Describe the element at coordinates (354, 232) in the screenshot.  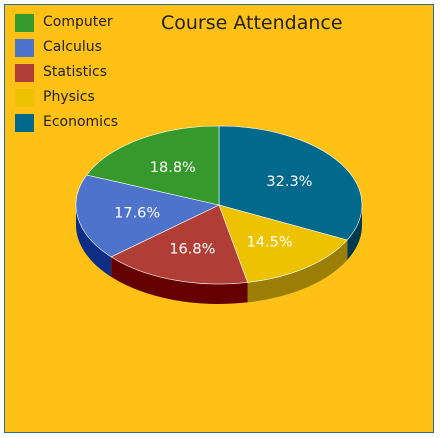
I see `pie-side-economics` at that location.